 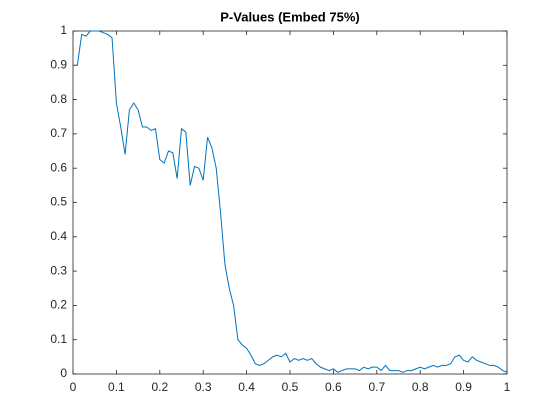 What do you see at coordinates (58, 339) in the screenshot?
I see `y-tick-label: 0.1` at bounding box center [58, 339].